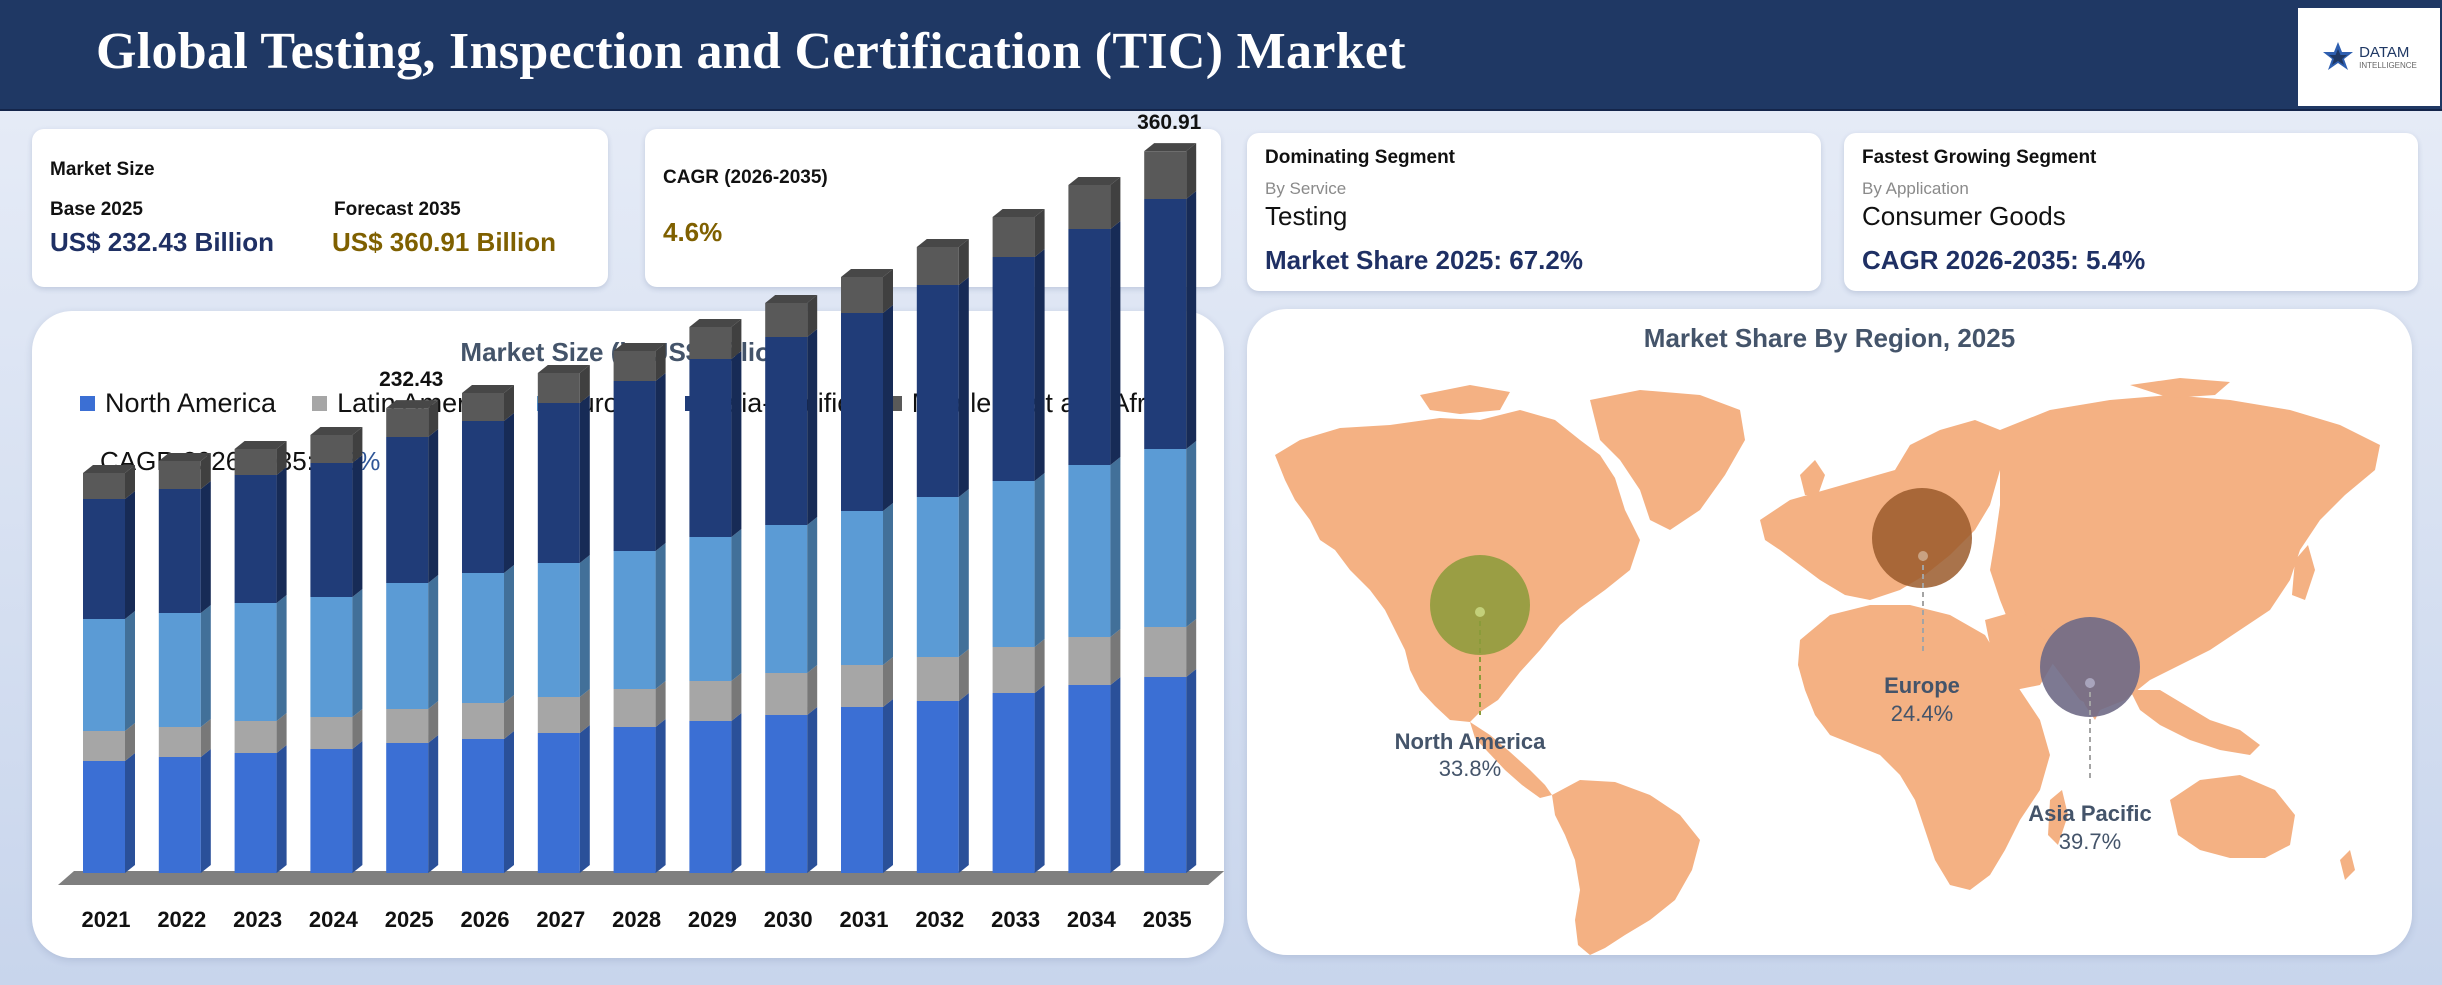 Image resolution: width=2442 pixels, height=985 pixels. What do you see at coordinates (1922, 538) in the screenshot?
I see `europe-bubble` at bounding box center [1922, 538].